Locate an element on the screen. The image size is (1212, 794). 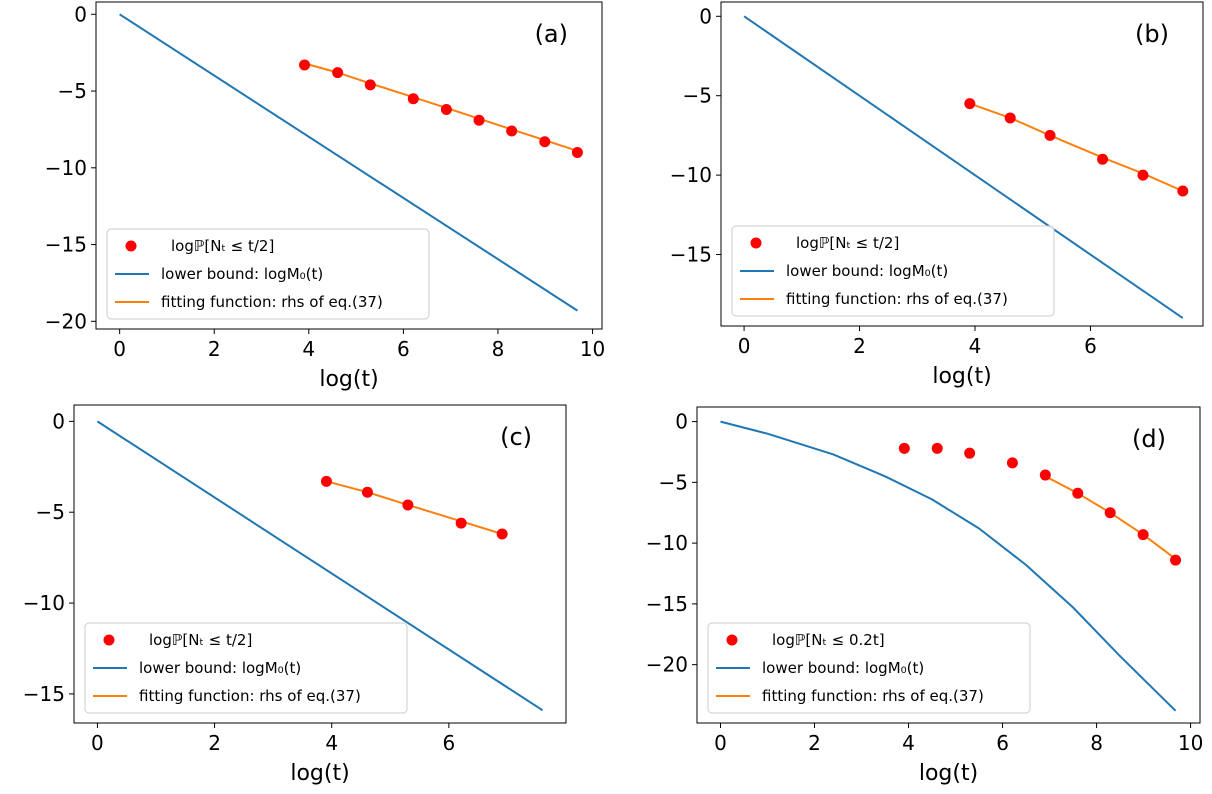
y-tick-label: −20 is located at coordinates (66, 321).